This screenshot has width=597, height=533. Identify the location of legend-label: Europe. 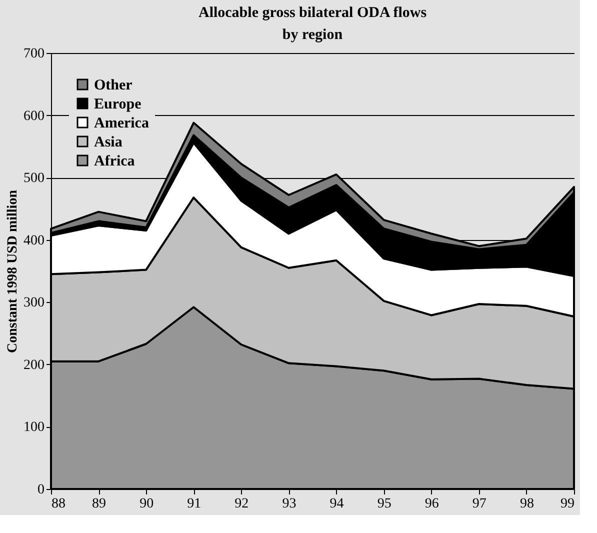
(118, 104).